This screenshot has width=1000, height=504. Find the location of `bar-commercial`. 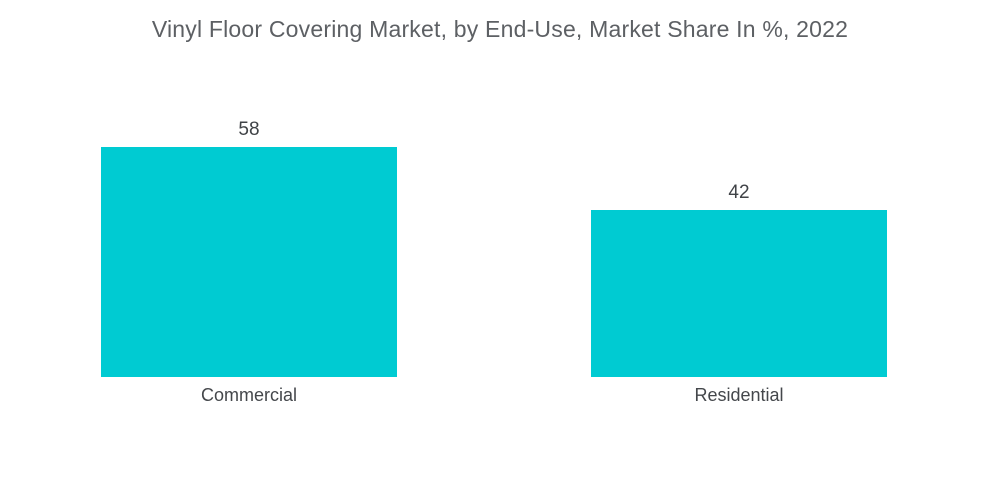

bar-commercial is located at coordinates (249, 262).